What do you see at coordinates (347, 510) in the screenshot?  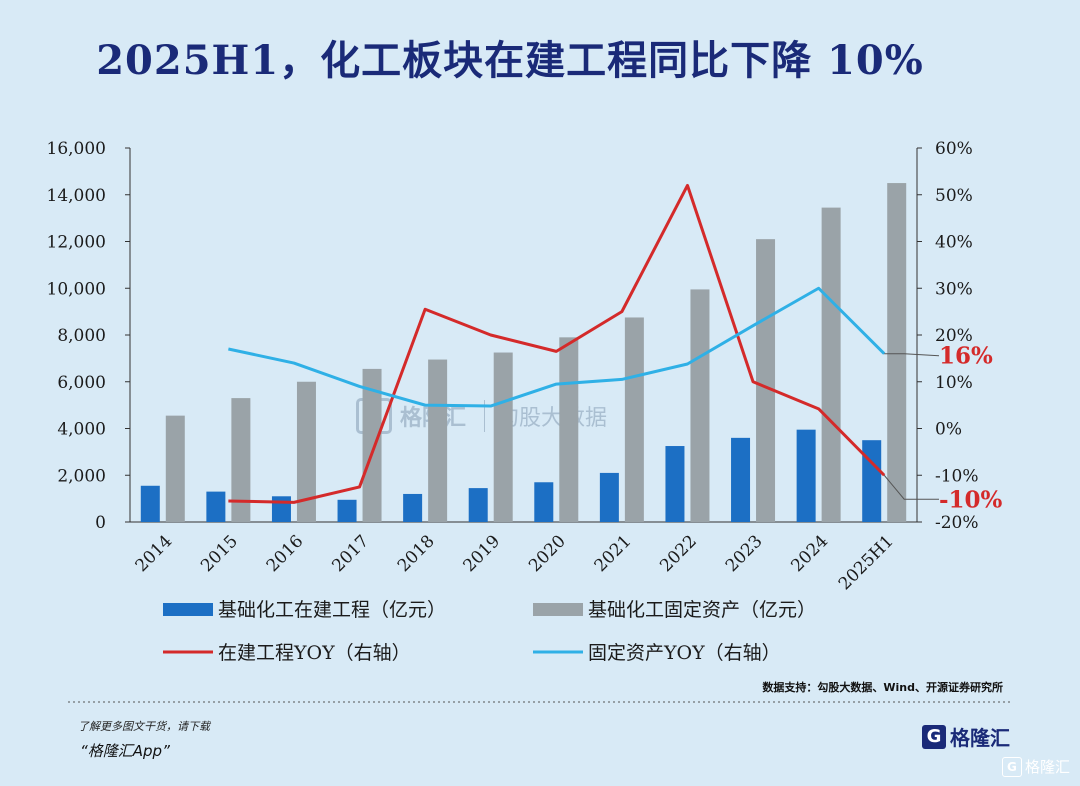 I see `bar-construction-2017` at bounding box center [347, 510].